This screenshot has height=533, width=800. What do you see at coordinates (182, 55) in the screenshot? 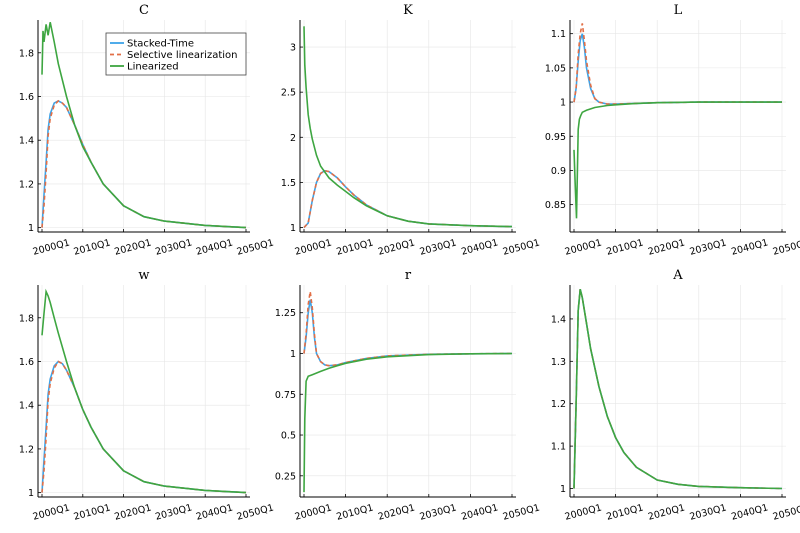
I see `legend-entry: Selective linearization` at bounding box center [182, 55].